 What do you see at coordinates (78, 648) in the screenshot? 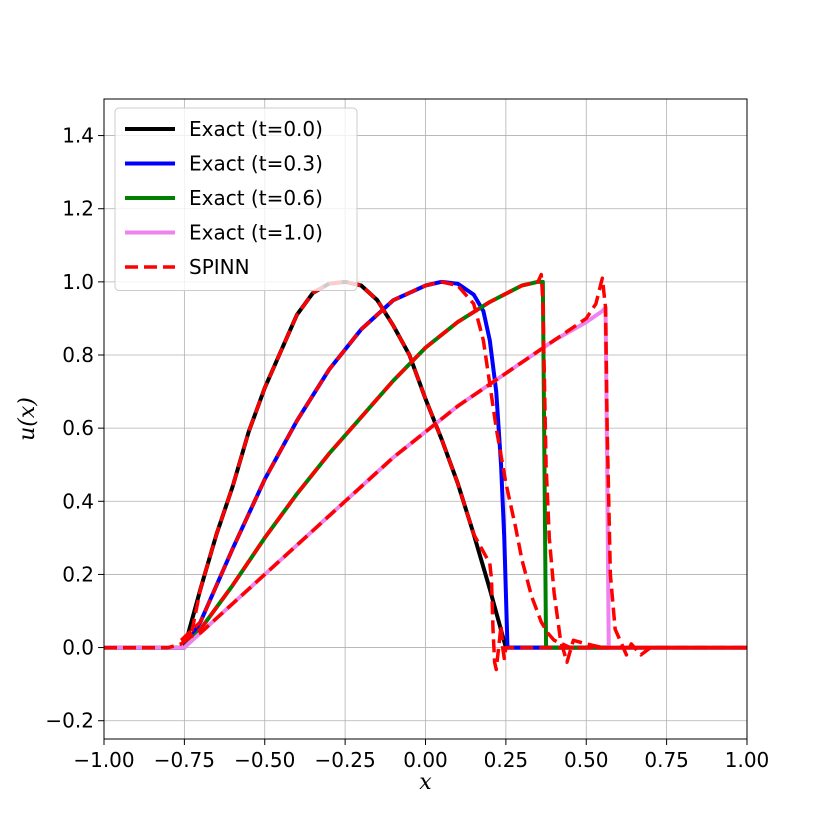
I see `y-tick-label: 0.0` at bounding box center [78, 648].